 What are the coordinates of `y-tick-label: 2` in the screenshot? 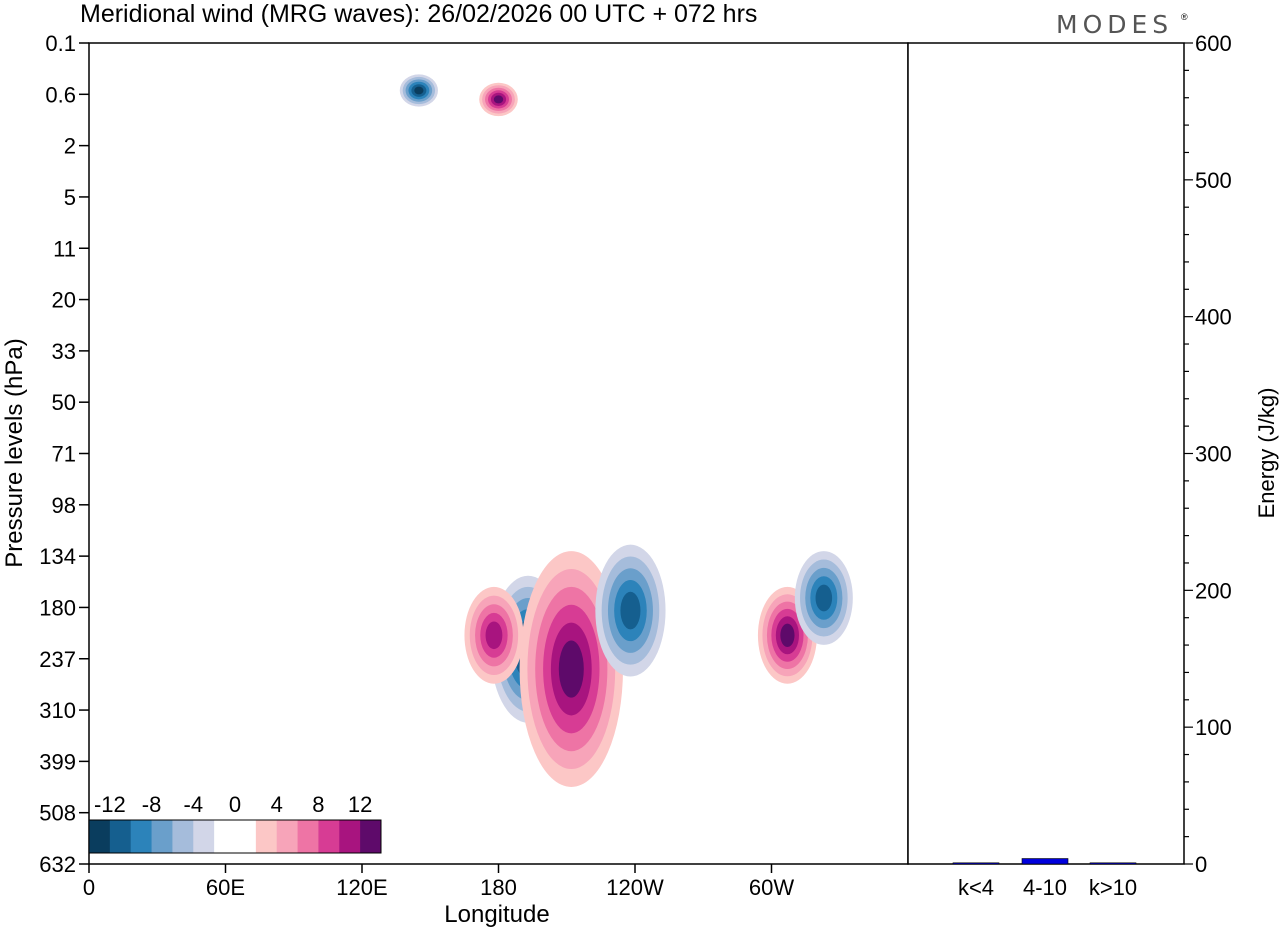 It's located at (70, 146).